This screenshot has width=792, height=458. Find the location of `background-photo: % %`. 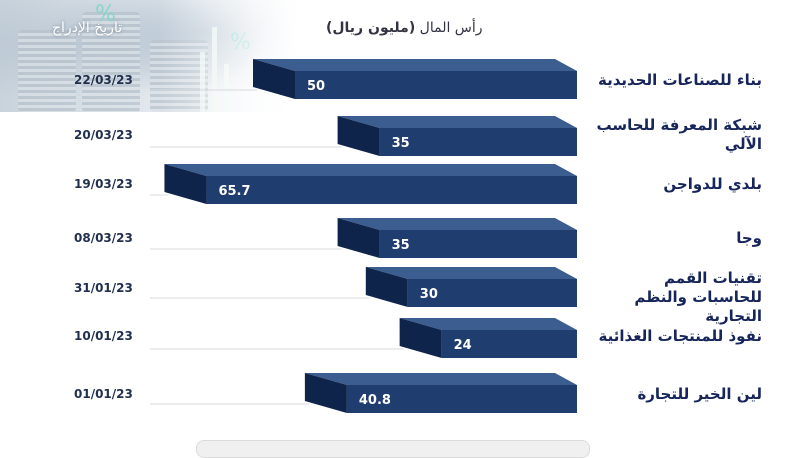

background-photo: % % is located at coordinates (150, 56).